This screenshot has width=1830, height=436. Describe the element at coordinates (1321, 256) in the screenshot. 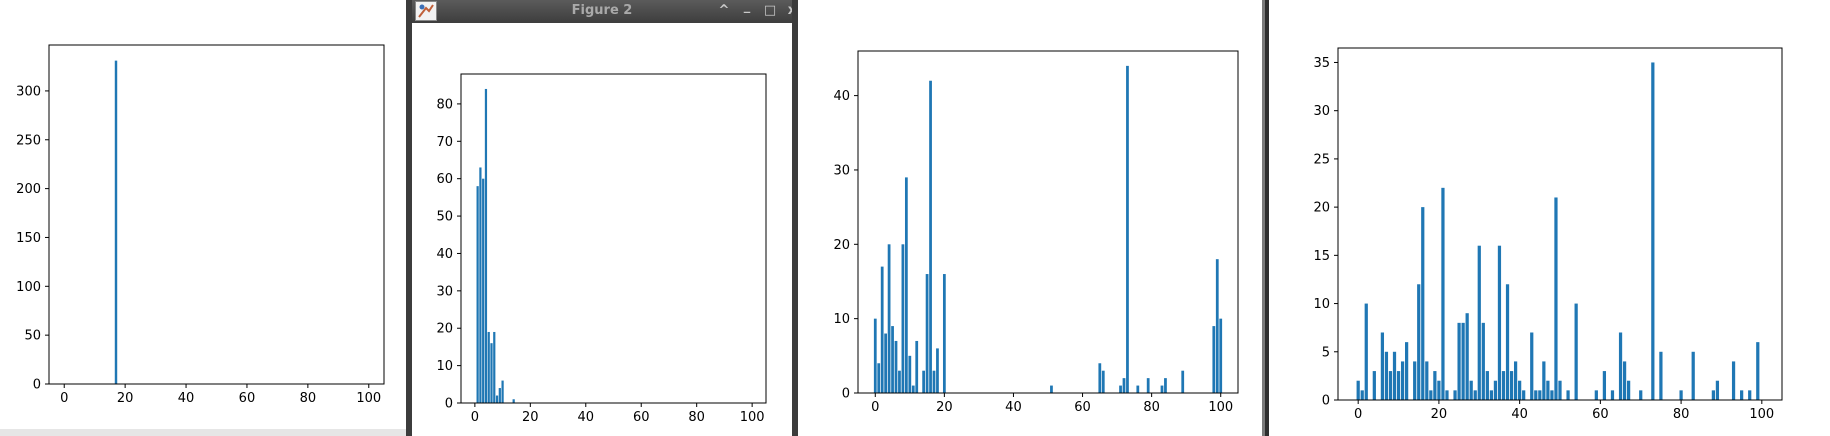

I see `y-tick-label: 15` at that location.